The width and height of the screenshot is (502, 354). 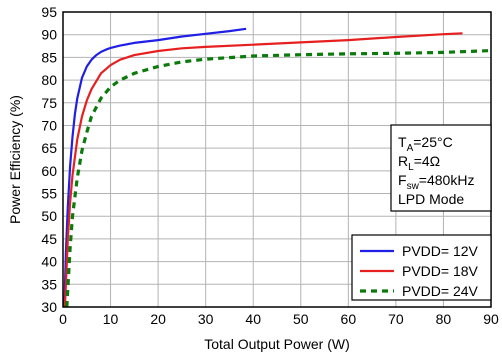 I want to click on legend-label-2: PVDD= 18V, so click(x=440, y=271).